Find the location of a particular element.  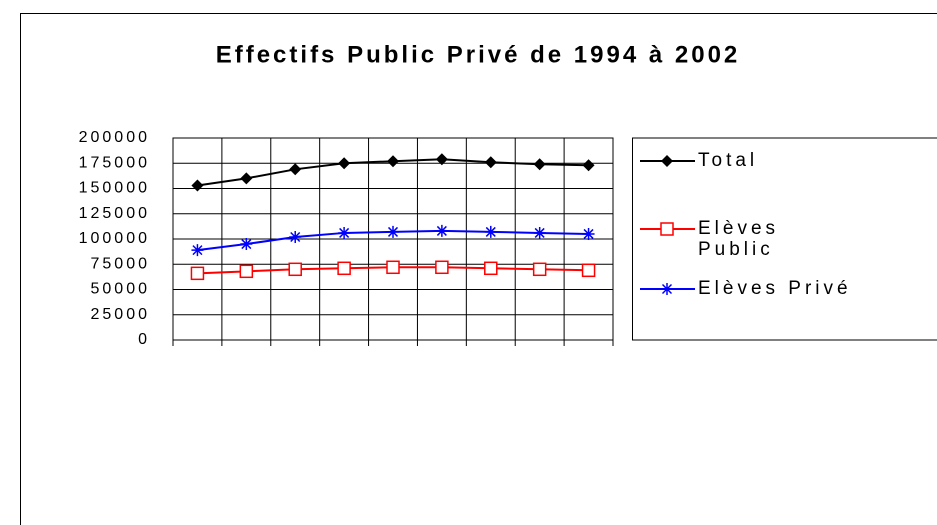

legend-label: Total is located at coordinates (728, 160).